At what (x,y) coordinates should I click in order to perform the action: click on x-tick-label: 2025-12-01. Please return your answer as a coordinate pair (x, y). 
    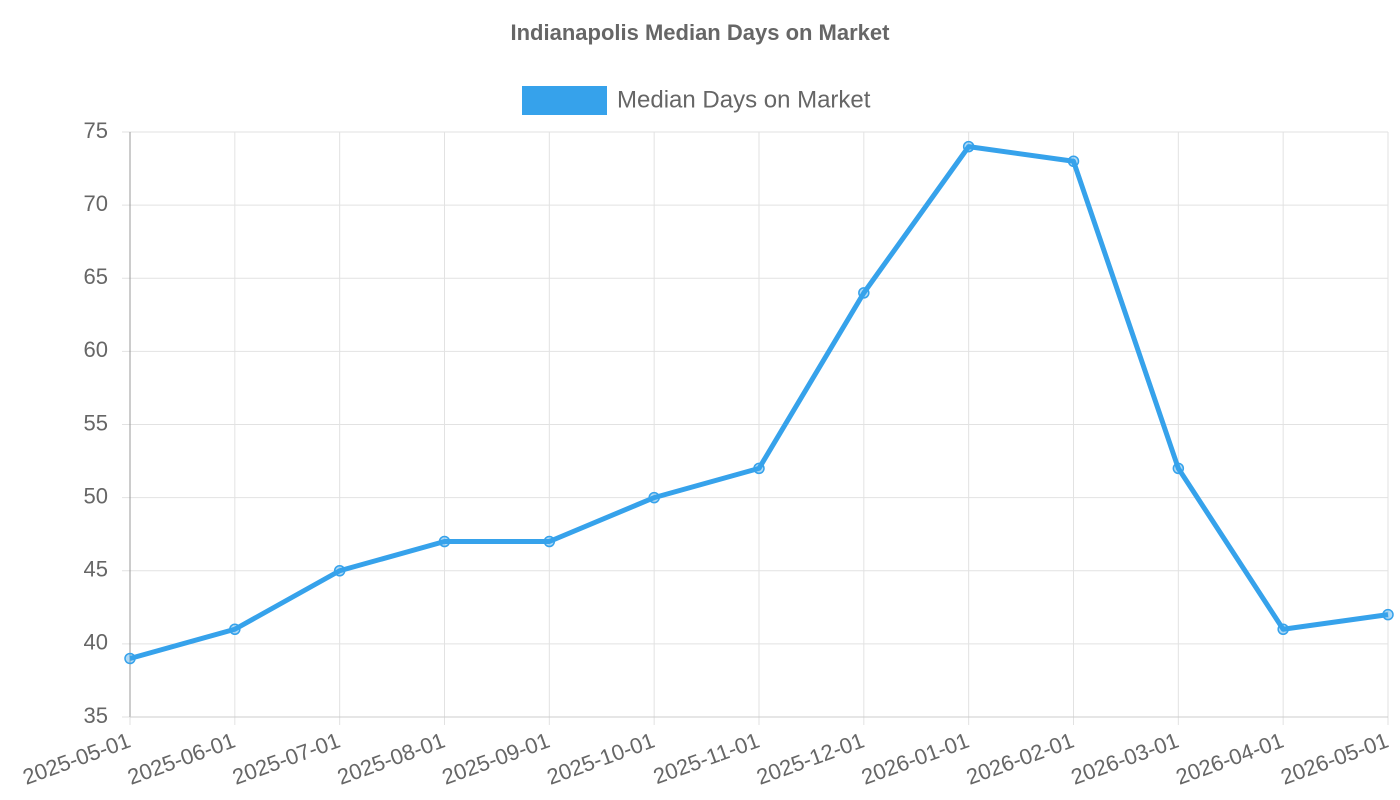
    Looking at the image, I should click on (810, 759).